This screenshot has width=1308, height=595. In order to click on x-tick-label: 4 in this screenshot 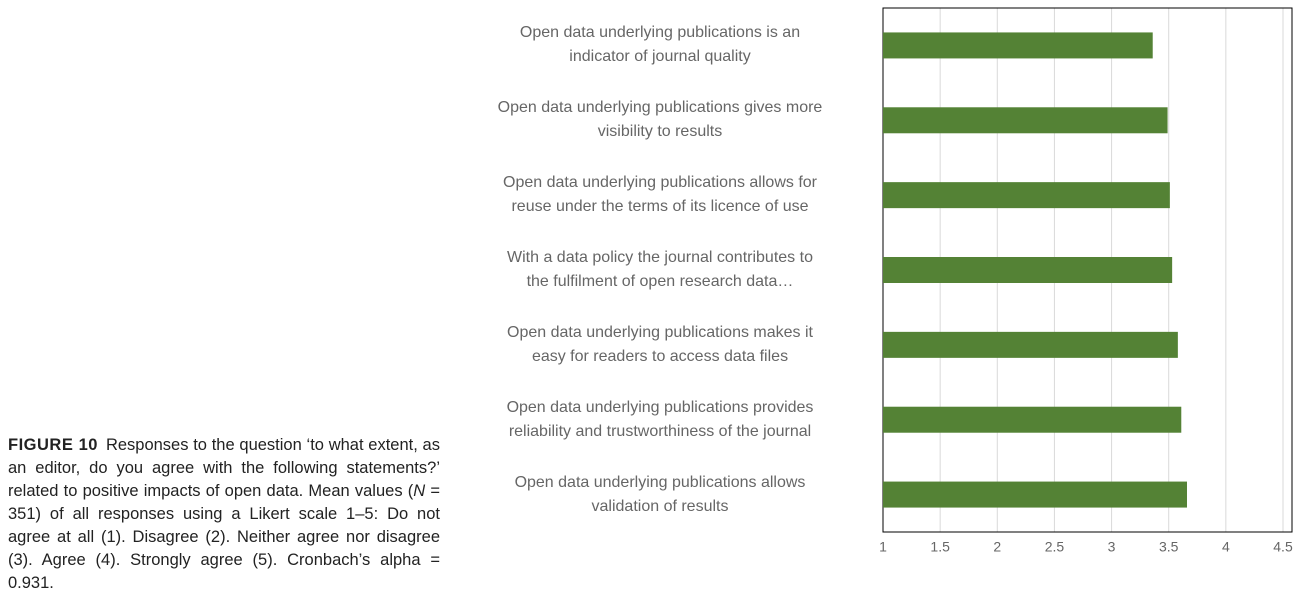, I will do `click(1226, 547)`.